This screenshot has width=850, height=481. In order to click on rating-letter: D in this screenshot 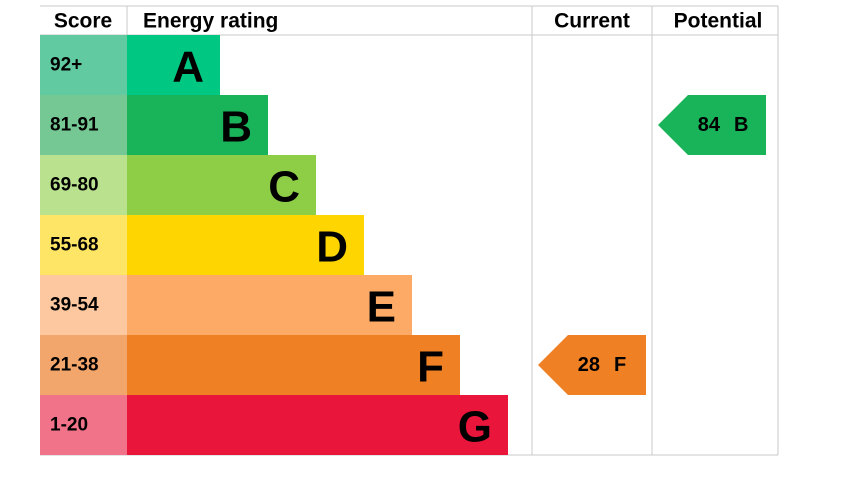, I will do `click(332, 247)`.